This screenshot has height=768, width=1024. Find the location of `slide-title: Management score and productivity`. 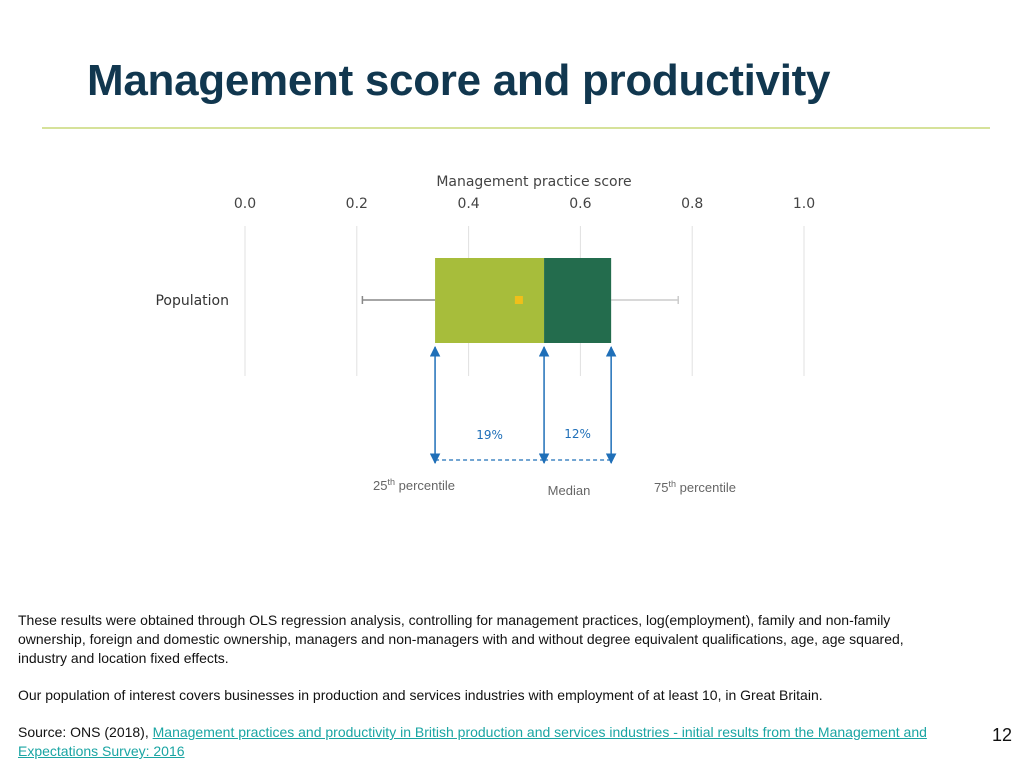

slide-title: Management score and productivity is located at coordinates (459, 80).